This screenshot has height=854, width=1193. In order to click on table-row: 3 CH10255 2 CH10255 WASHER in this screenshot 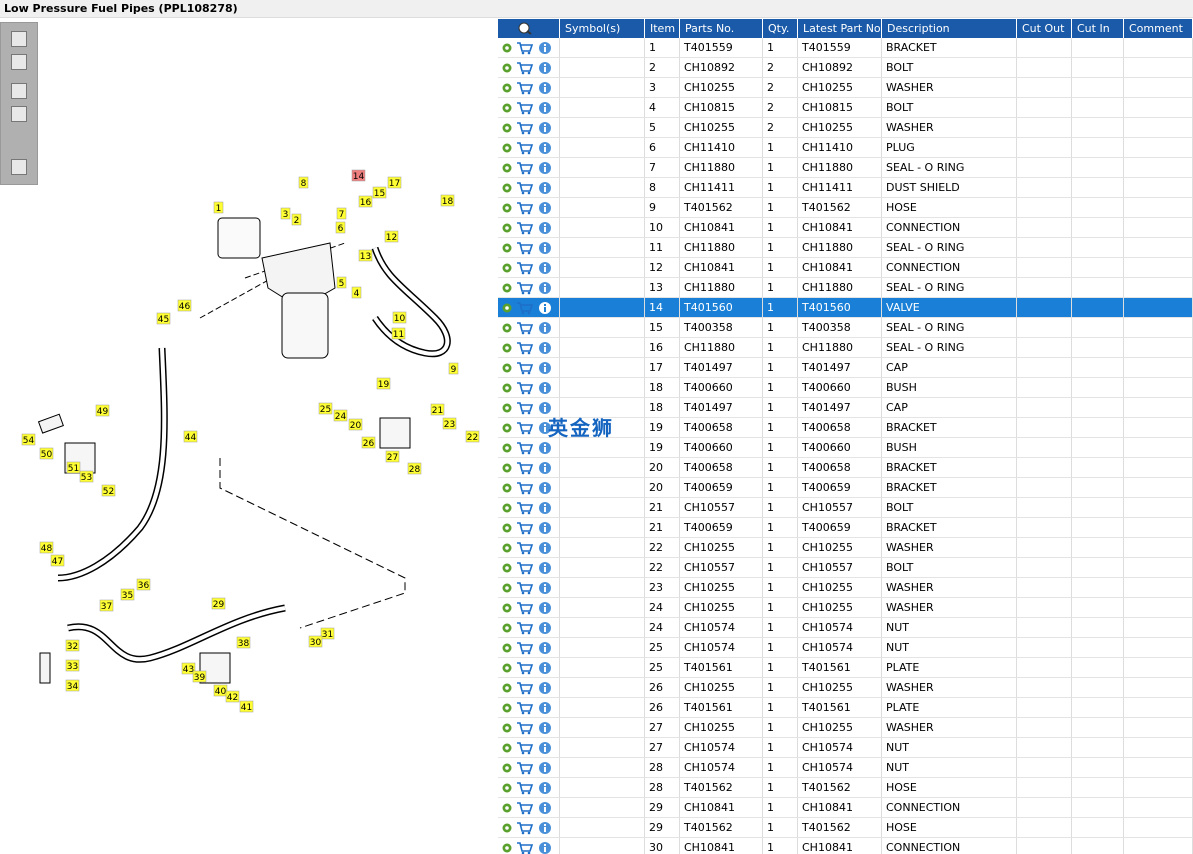, I will do `click(845, 88)`.